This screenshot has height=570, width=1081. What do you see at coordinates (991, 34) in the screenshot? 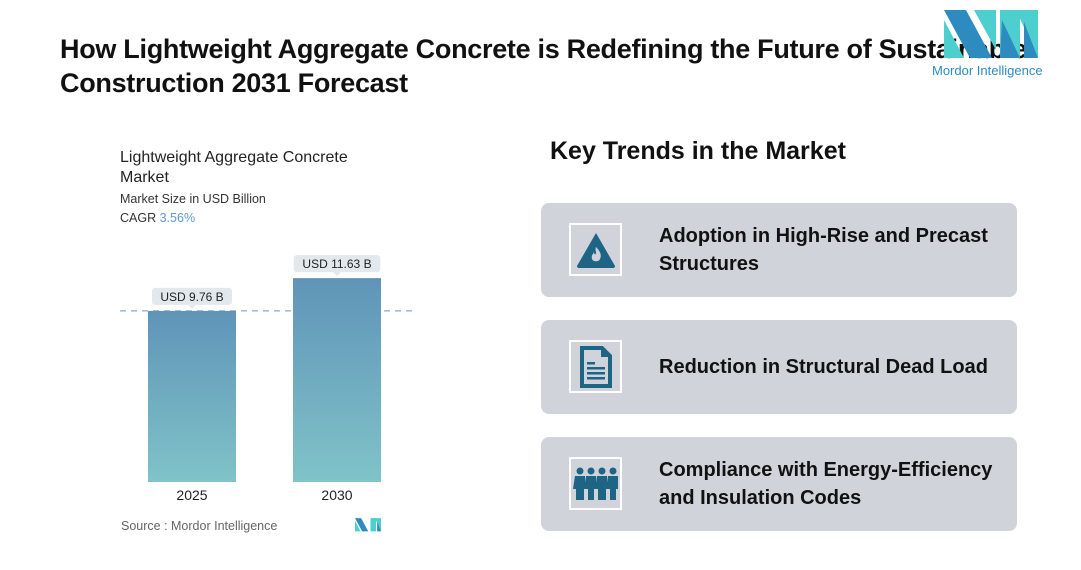
I see `mordor-logo` at bounding box center [991, 34].